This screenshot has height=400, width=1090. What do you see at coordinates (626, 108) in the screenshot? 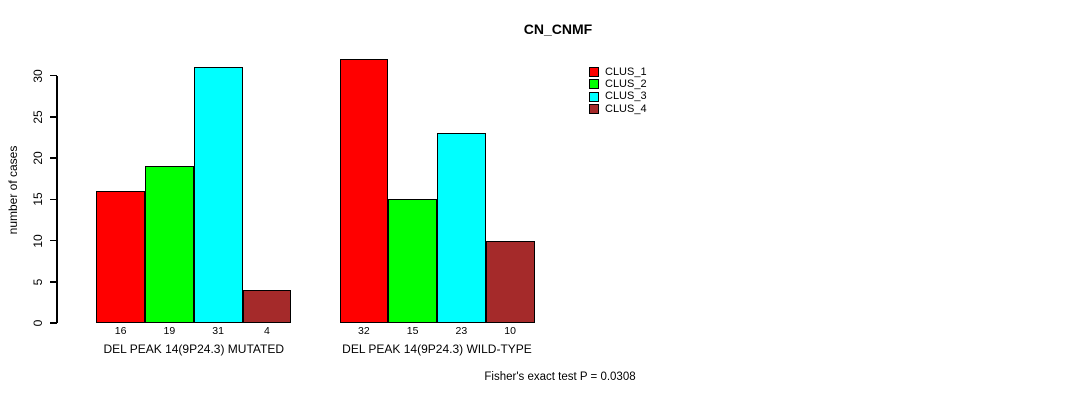
I see `legend-label-clus_4: CLUS_4` at bounding box center [626, 108].